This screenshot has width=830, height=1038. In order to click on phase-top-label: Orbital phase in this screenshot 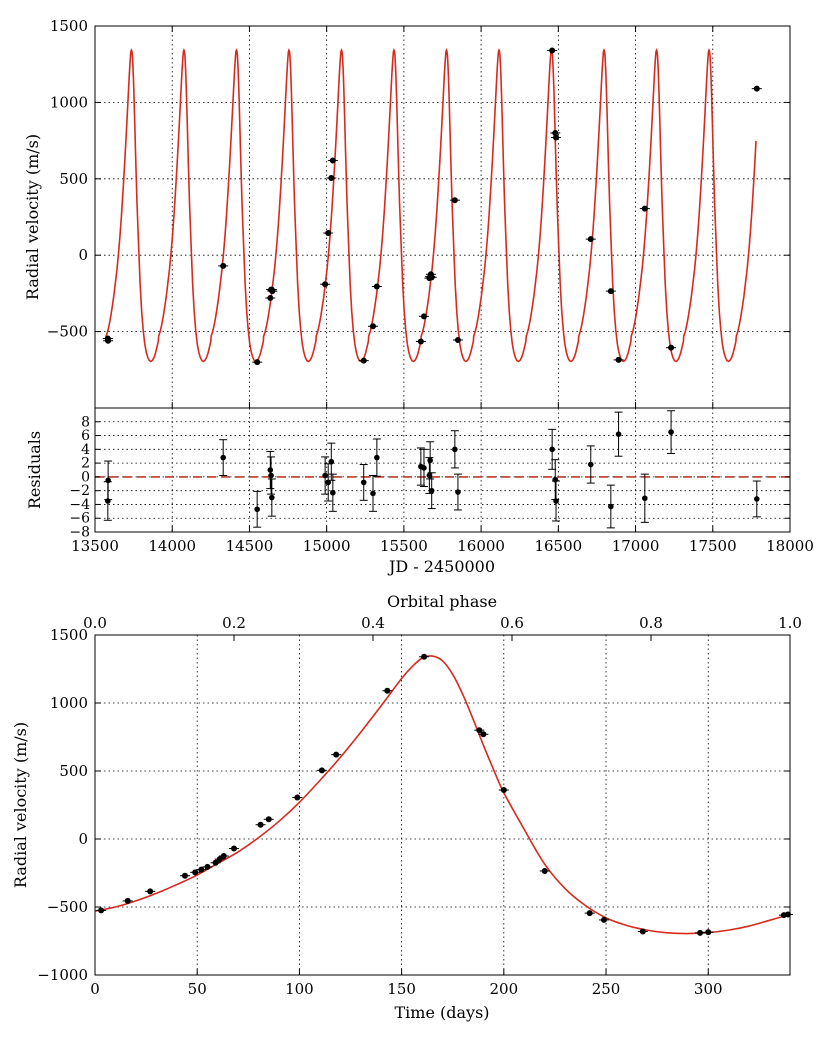, I will do `click(442, 601)`.